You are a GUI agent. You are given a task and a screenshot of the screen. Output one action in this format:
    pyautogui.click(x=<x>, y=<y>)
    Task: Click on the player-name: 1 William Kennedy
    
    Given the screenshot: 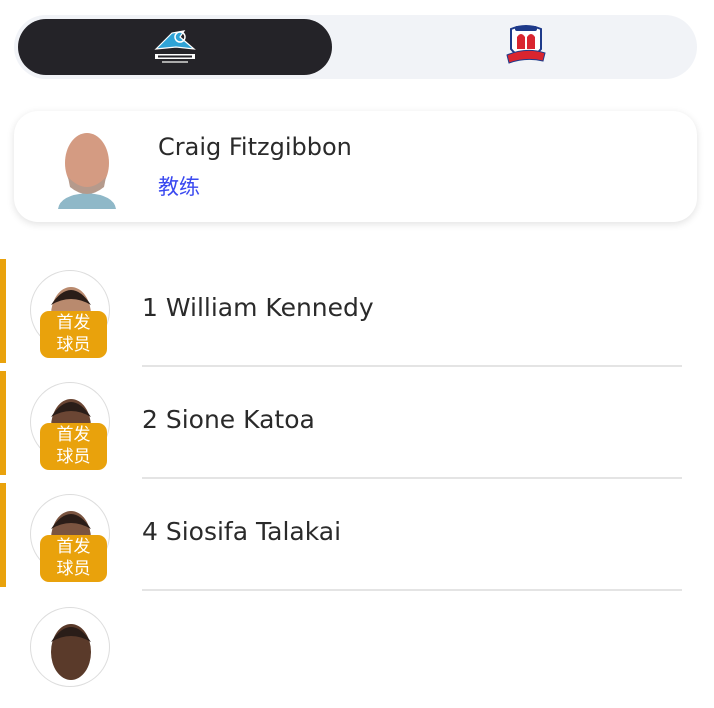 What is the action you would take?
    pyautogui.click(x=258, y=307)
    